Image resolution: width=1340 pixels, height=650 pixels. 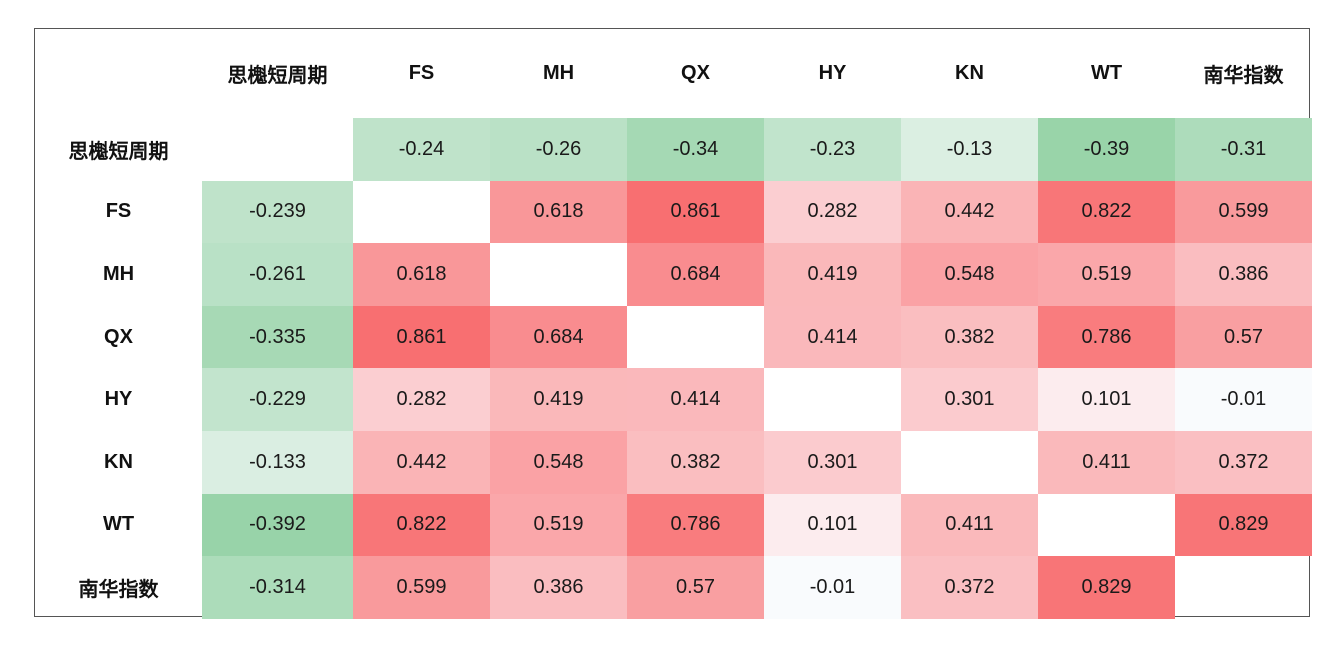 What do you see at coordinates (421, 73) in the screenshot?
I see `column-header: FS` at bounding box center [421, 73].